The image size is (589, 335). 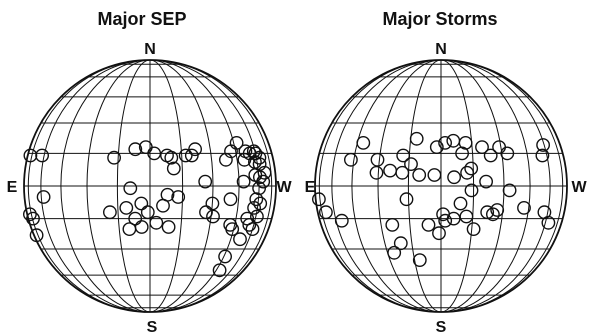 I want to click on chart-title: Major Storms, so click(x=439, y=19).